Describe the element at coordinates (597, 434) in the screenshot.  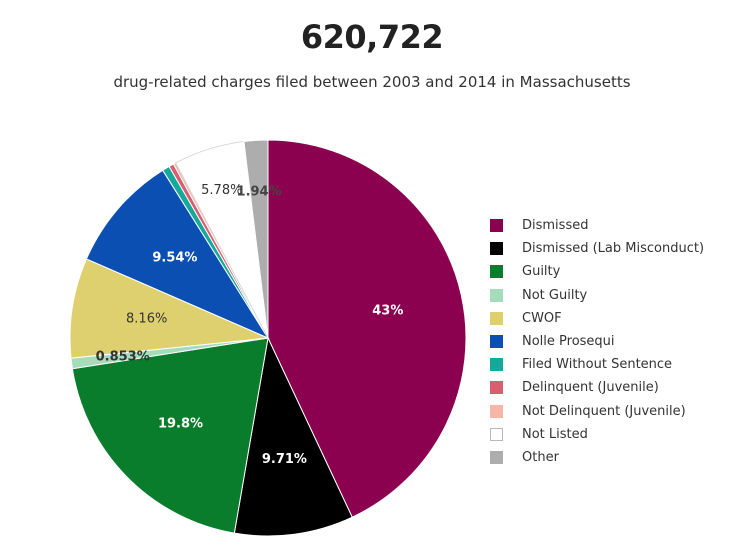
I see `legend-item-not-listed: Not Listed` at that location.